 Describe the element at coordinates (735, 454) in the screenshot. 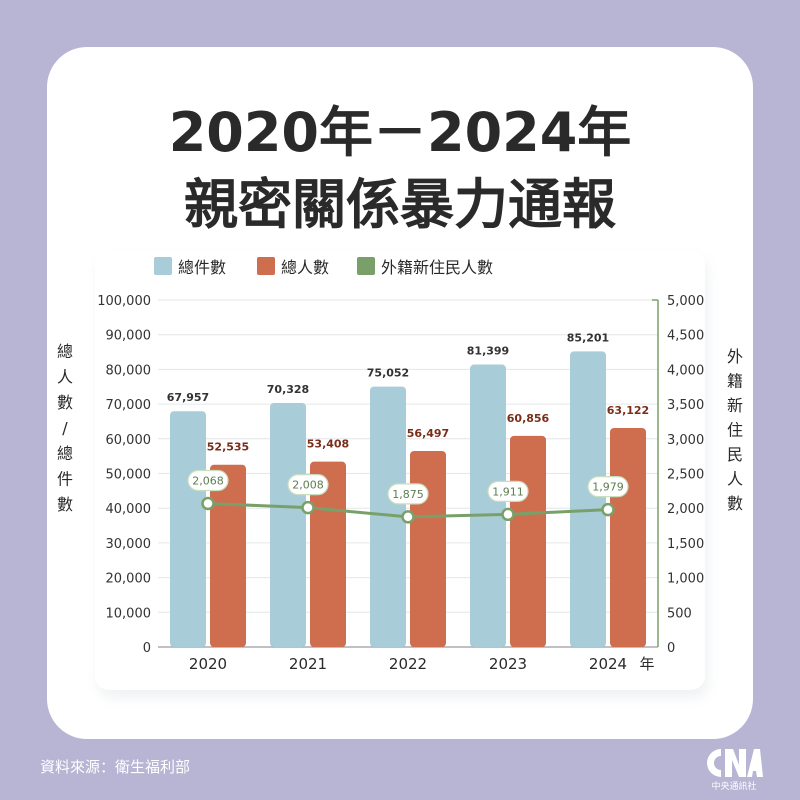

I see `y2-axis-title-char: 民` at that location.